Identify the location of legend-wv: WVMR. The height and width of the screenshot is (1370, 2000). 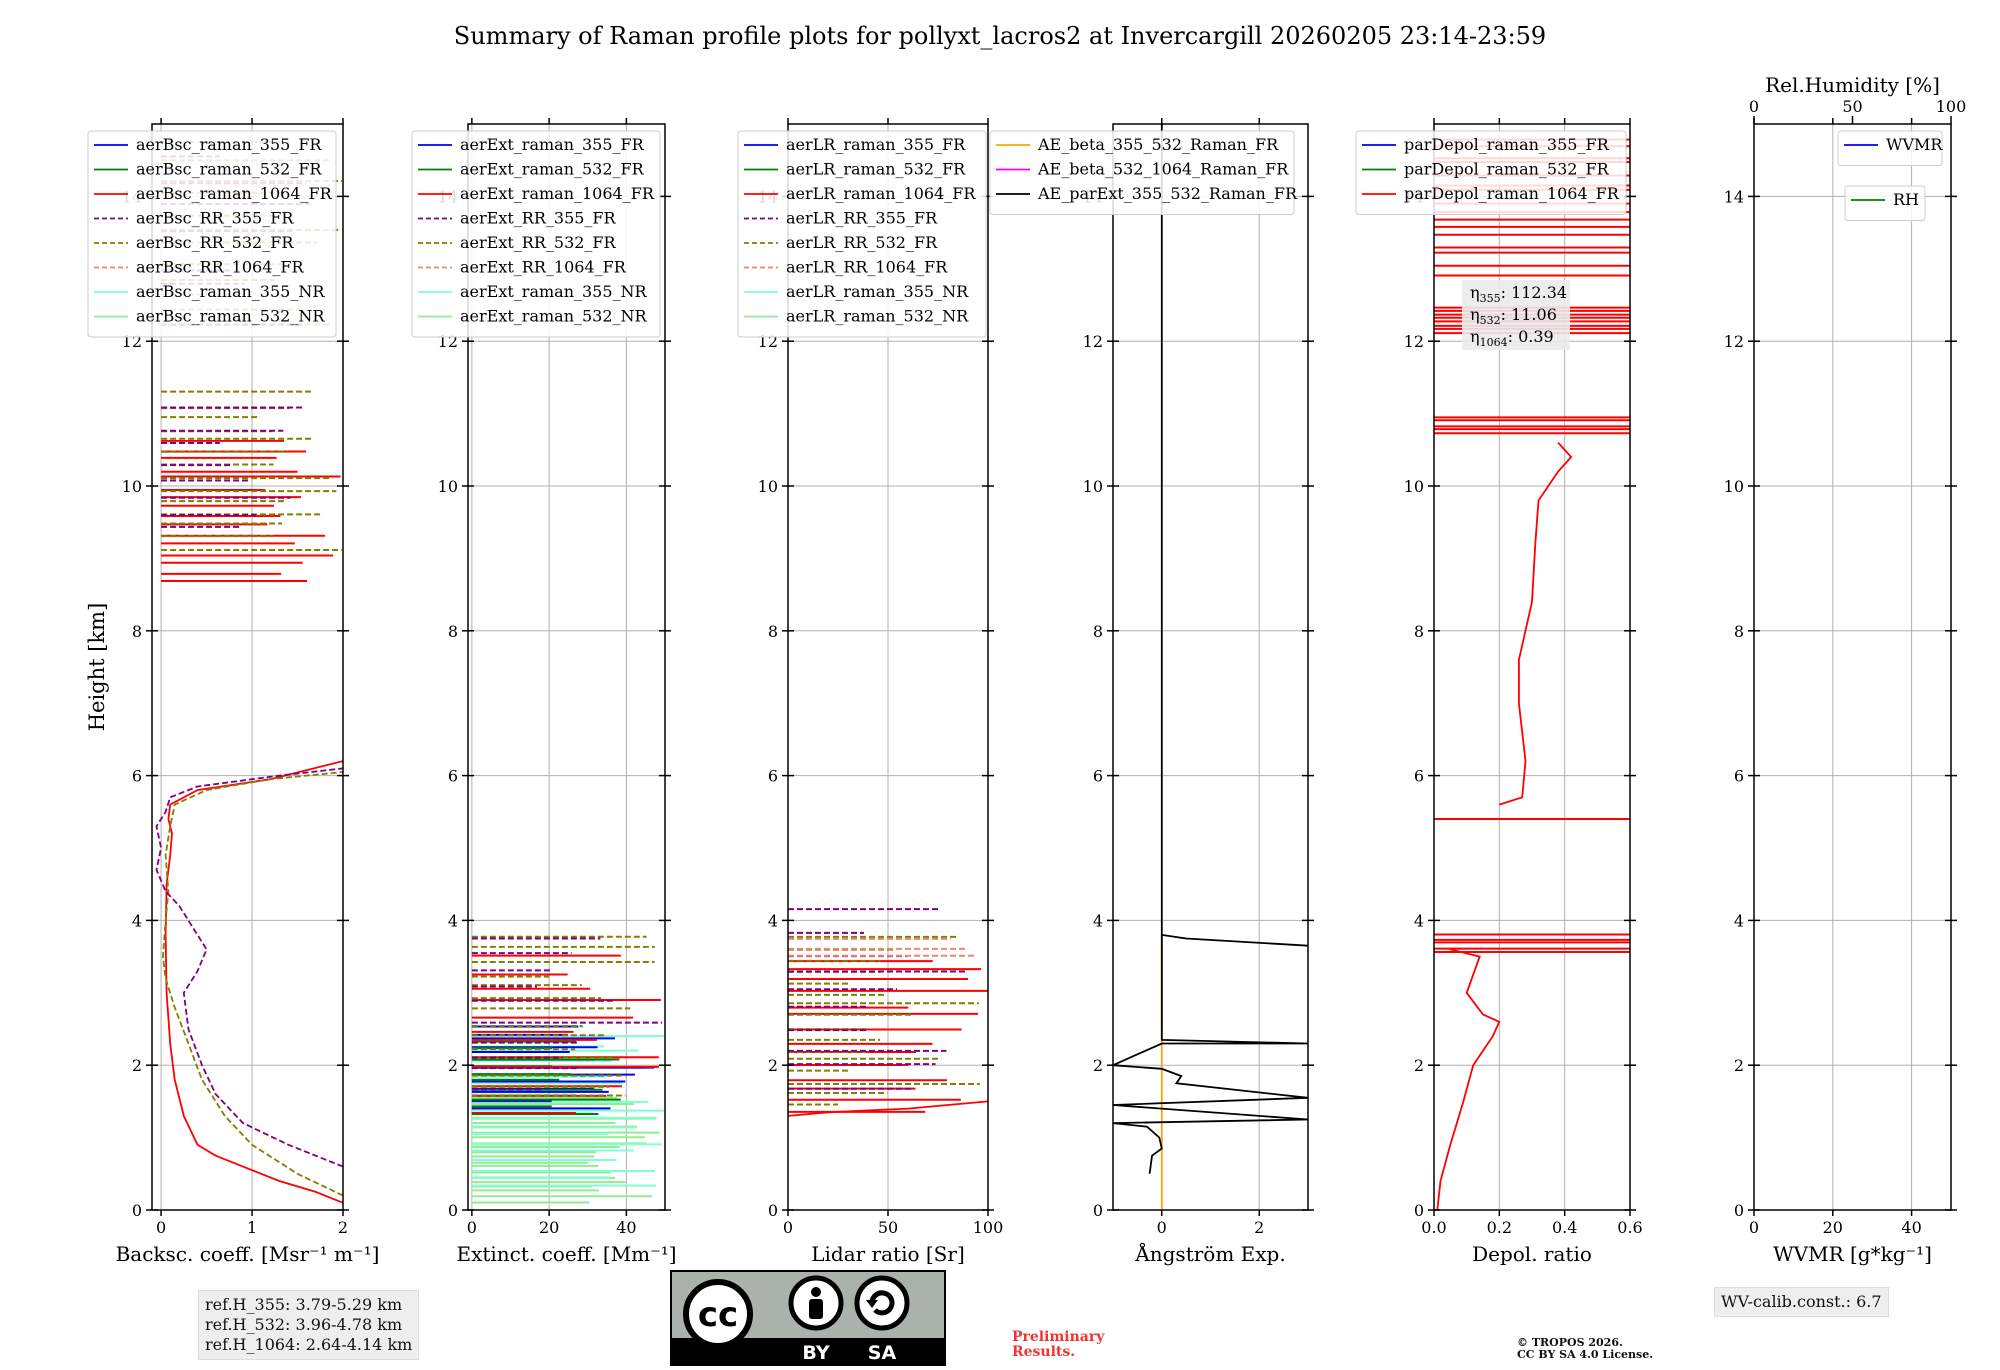
(1890, 148).